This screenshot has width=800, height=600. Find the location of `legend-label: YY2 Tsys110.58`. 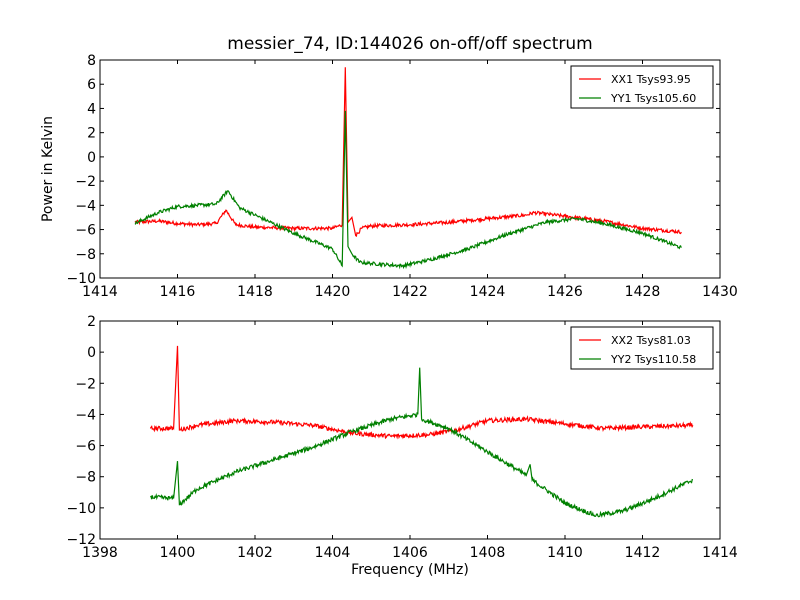

legend-label: YY2 Tsys110.58 is located at coordinates (653, 359).